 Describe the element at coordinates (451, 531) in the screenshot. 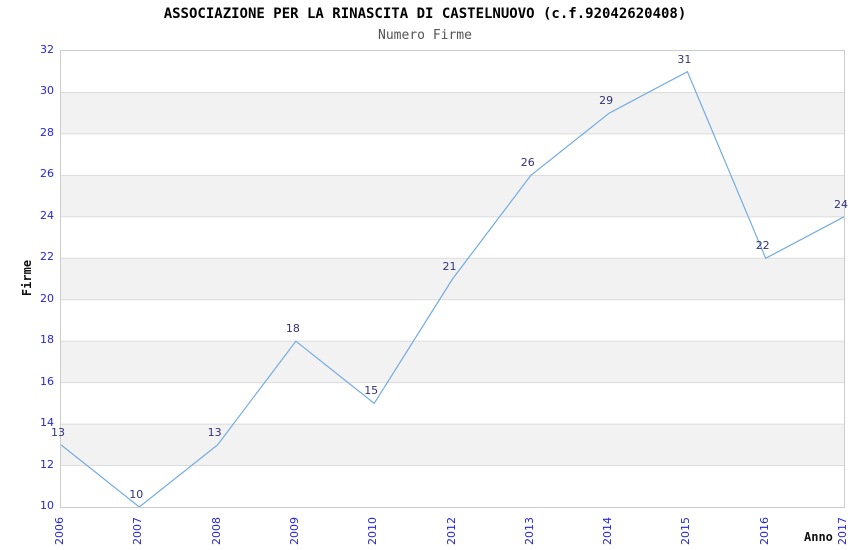

I see `x-tick-label: 2012` at that location.